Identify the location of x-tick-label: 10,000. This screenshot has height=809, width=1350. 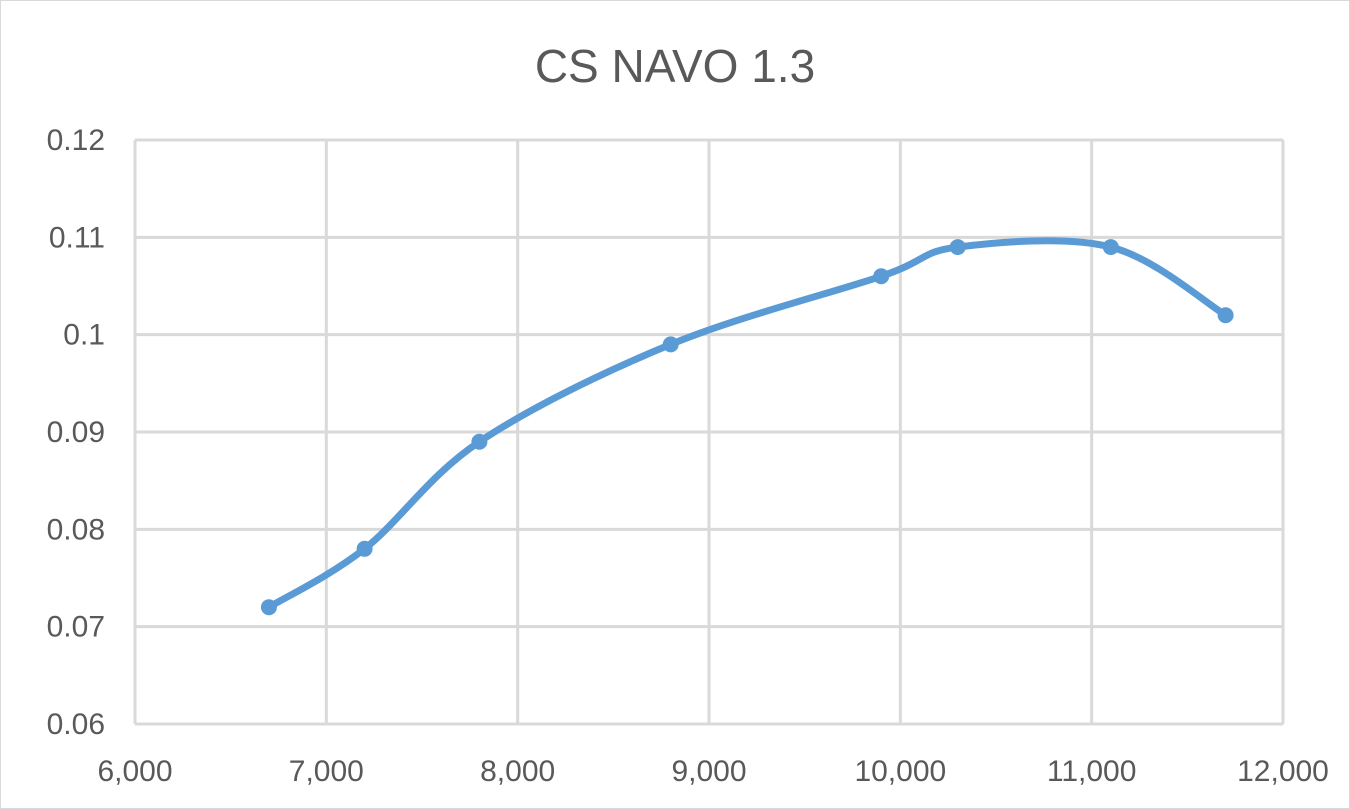
(900, 771).